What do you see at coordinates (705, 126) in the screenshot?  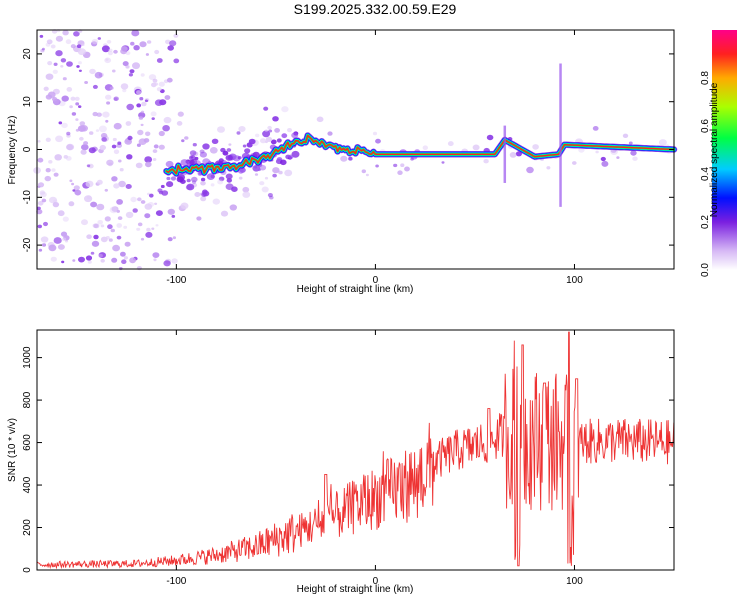 I see `colorbar-tick-label: 0.6` at bounding box center [705, 126].